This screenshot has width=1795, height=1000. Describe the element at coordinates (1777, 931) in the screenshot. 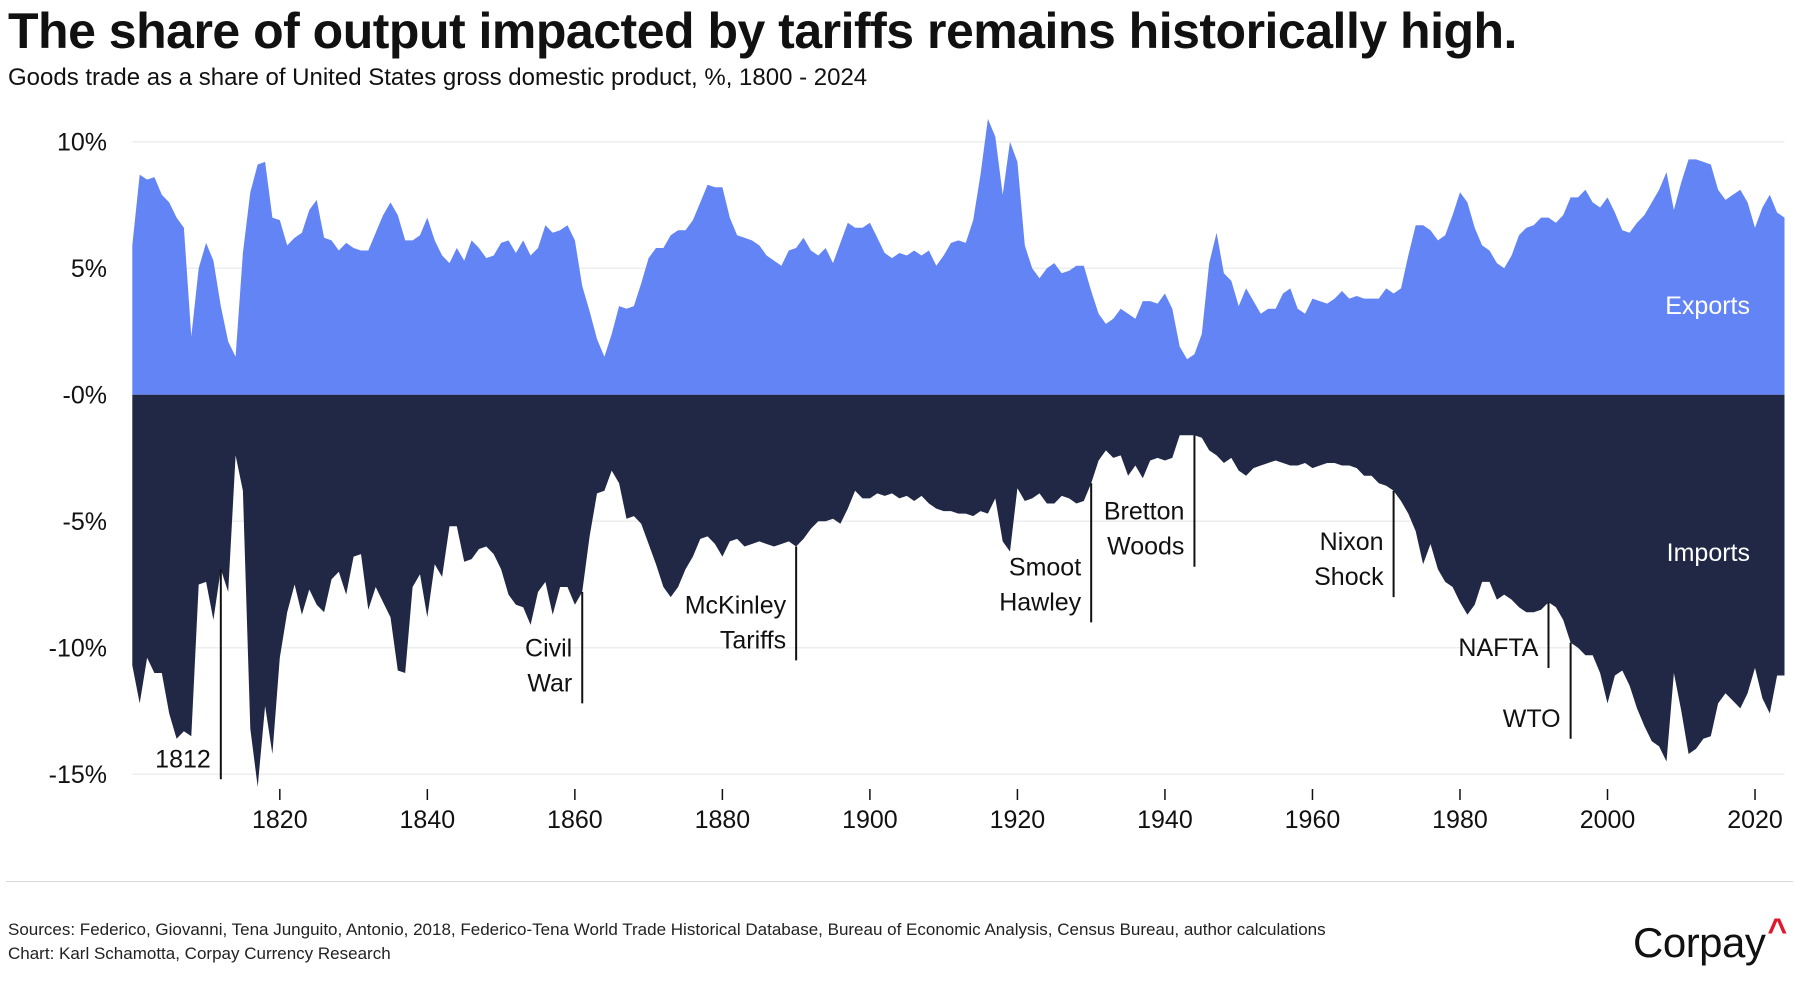

I see `caret-icon: ^` at that location.